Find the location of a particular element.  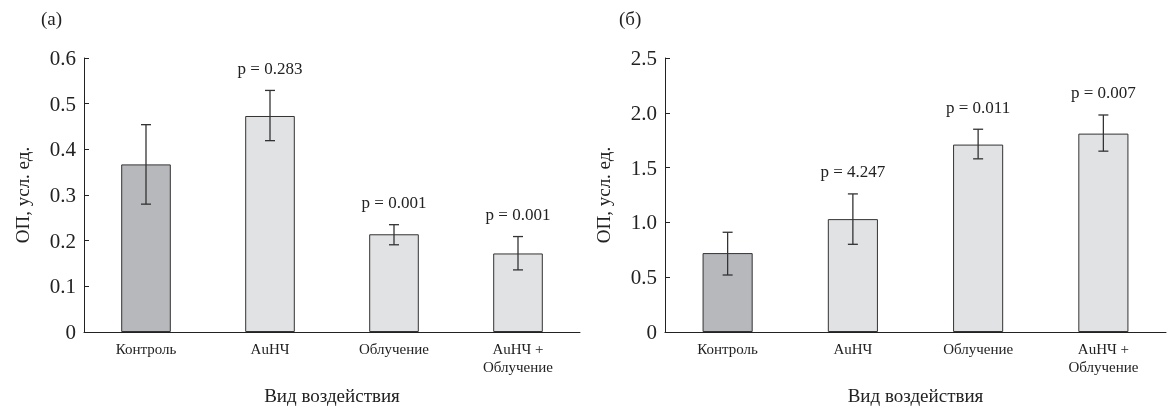

y-tick-label: 0.4 is located at coordinates (63, 149).